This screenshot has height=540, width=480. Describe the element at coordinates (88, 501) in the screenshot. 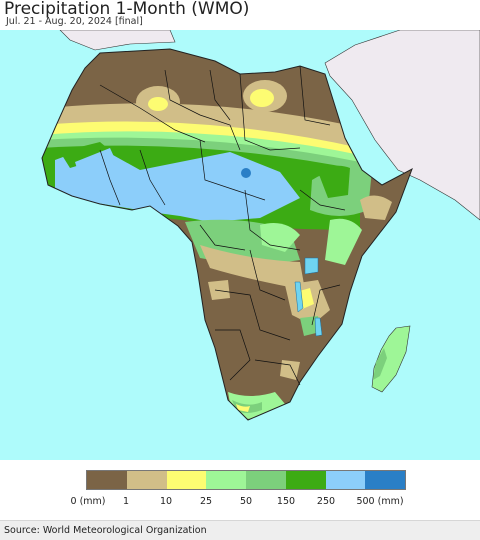

I see `legend-label: 0 (mm)` at that location.